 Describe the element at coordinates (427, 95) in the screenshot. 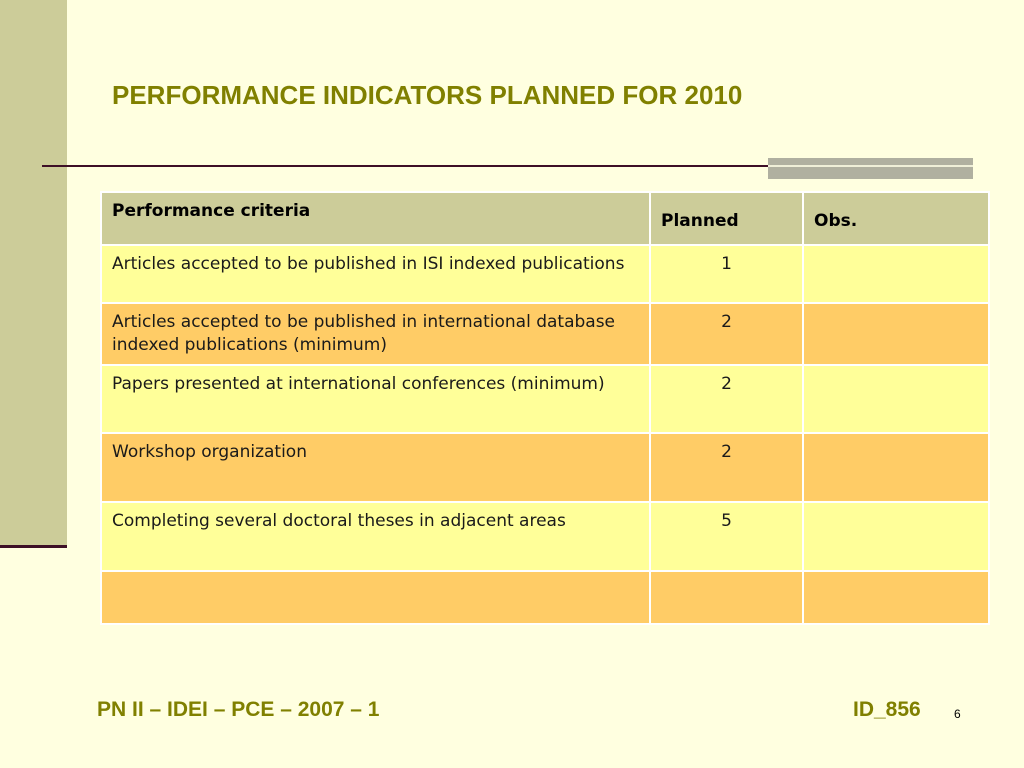

I see `slide-title: PERFORMANCE INDICATORS PLANNED FOR 2010` at that location.